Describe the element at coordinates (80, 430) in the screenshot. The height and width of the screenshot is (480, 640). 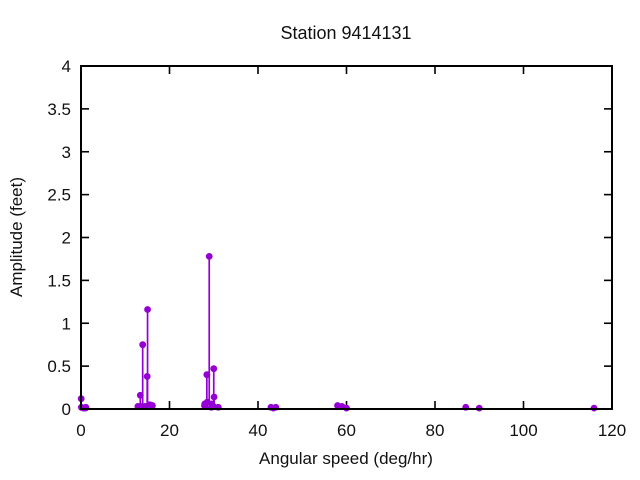
I see `x-tick-label: 0` at that location.